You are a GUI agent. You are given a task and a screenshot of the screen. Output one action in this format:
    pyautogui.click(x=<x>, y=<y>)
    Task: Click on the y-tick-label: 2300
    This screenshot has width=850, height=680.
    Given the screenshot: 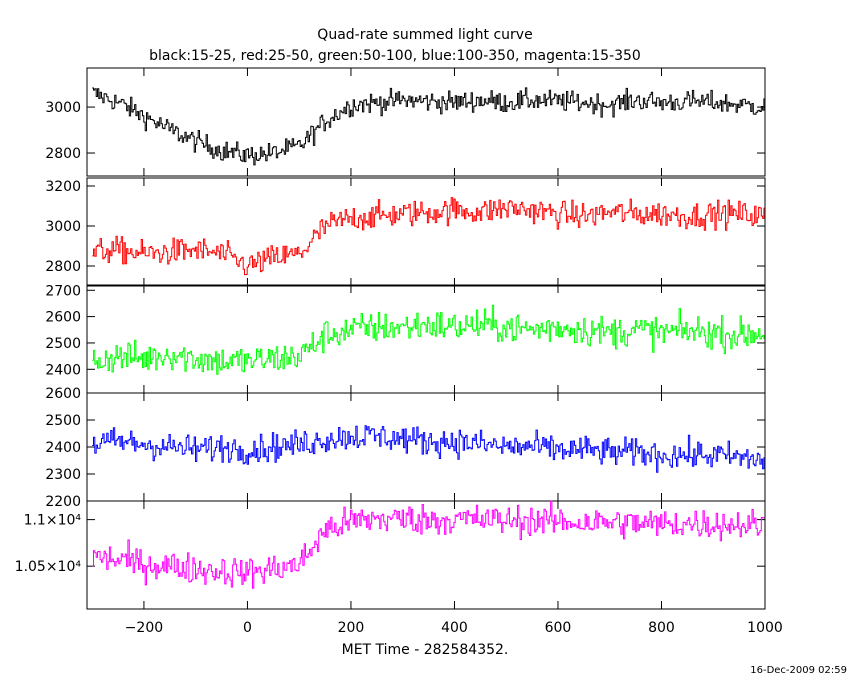 What is the action you would take?
    pyautogui.click(x=63, y=475)
    